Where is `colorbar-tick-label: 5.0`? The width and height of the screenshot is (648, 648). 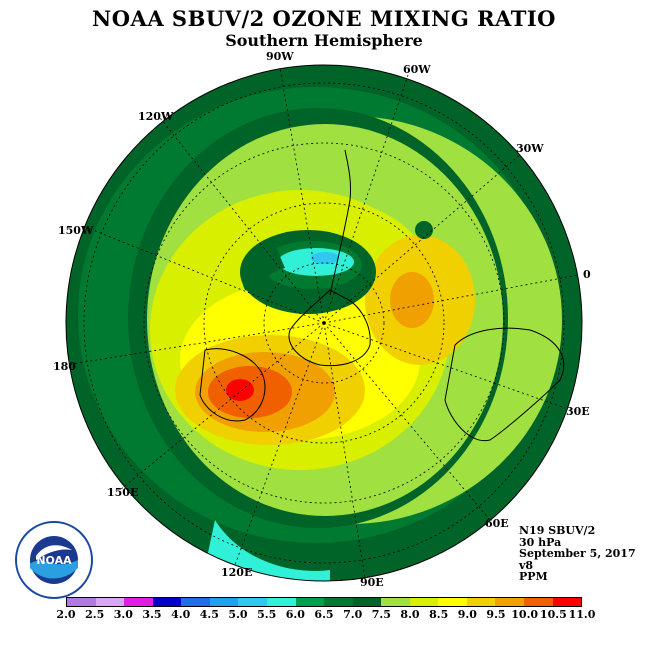 colorbar-tick-label: 5.0 is located at coordinates (238, 614).